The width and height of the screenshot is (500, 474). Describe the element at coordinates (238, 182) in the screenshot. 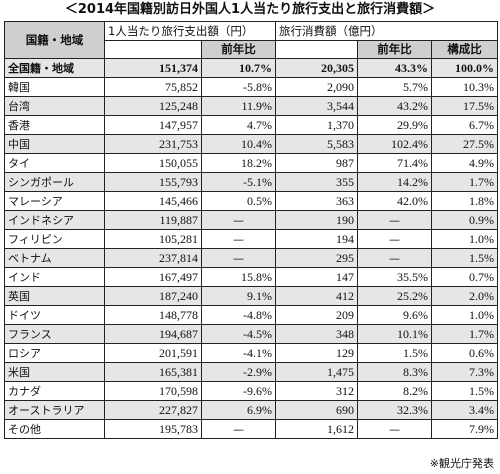

I see `cell-per-capita-yoy: -5.1%` at that location.